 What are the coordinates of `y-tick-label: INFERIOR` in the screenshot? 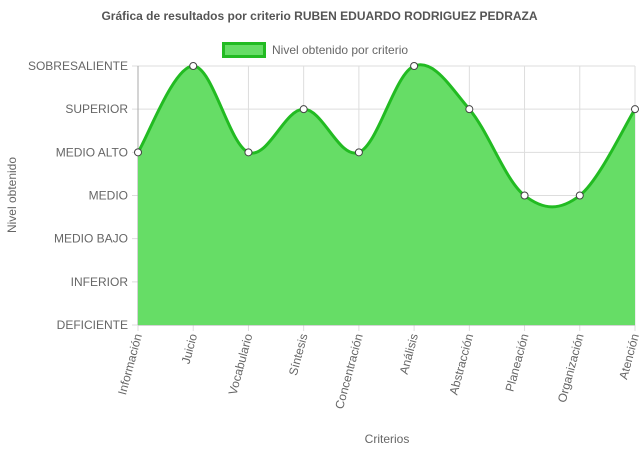 It's located at (100, 282).